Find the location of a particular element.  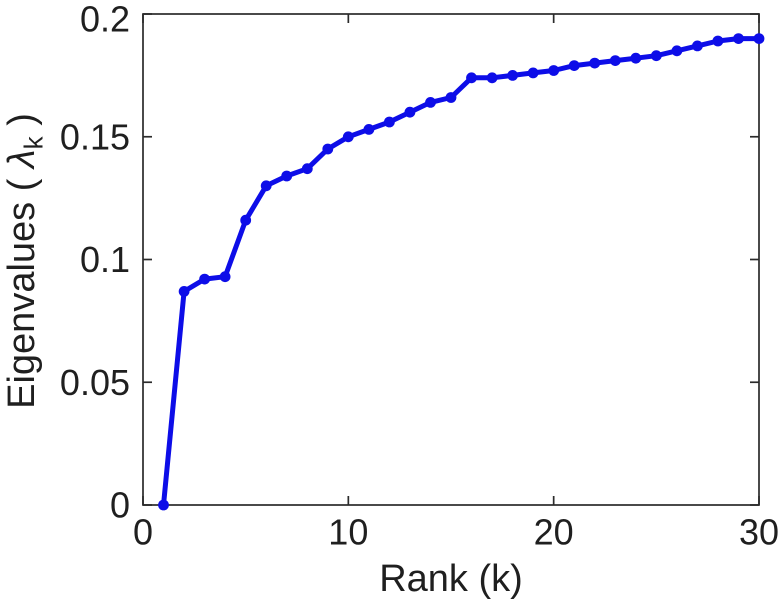

lambda-subscript: k is located at coordinates (33, 143).